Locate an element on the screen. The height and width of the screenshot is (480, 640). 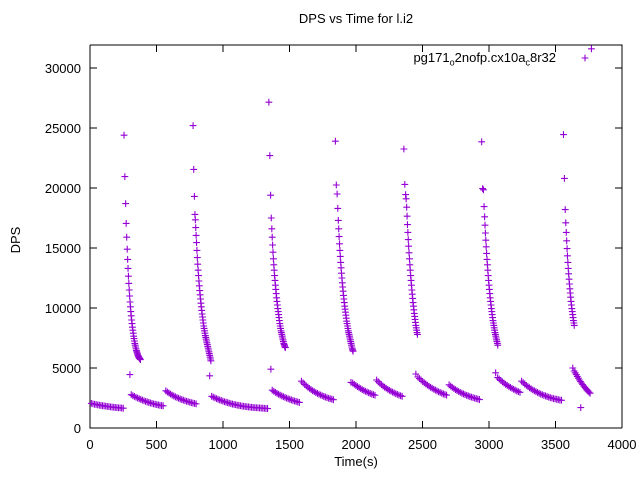
x-tick-label: 500 is located at coordinates (157, 444).